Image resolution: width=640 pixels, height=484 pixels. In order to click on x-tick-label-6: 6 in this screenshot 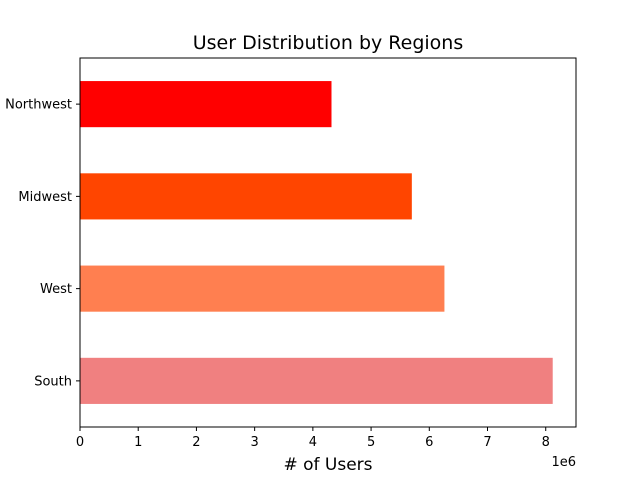, I will do `click(429, 442)`.